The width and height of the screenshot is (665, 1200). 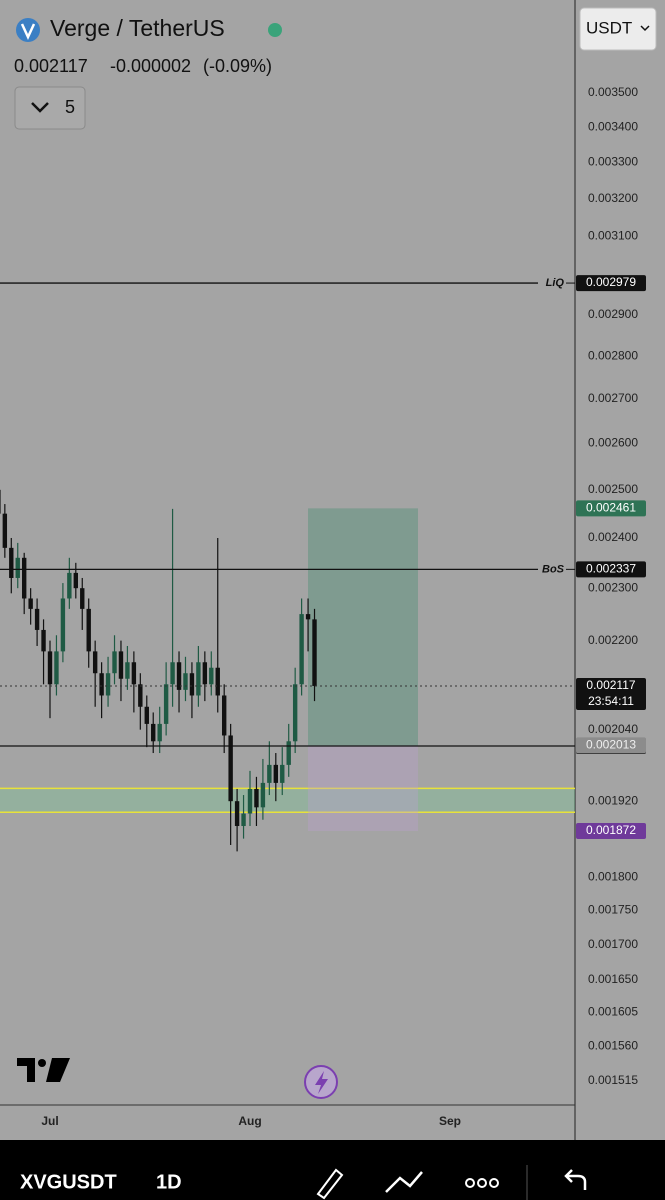 I want to click on y-tick-label: 0.002900, so click(x=613, y=314).